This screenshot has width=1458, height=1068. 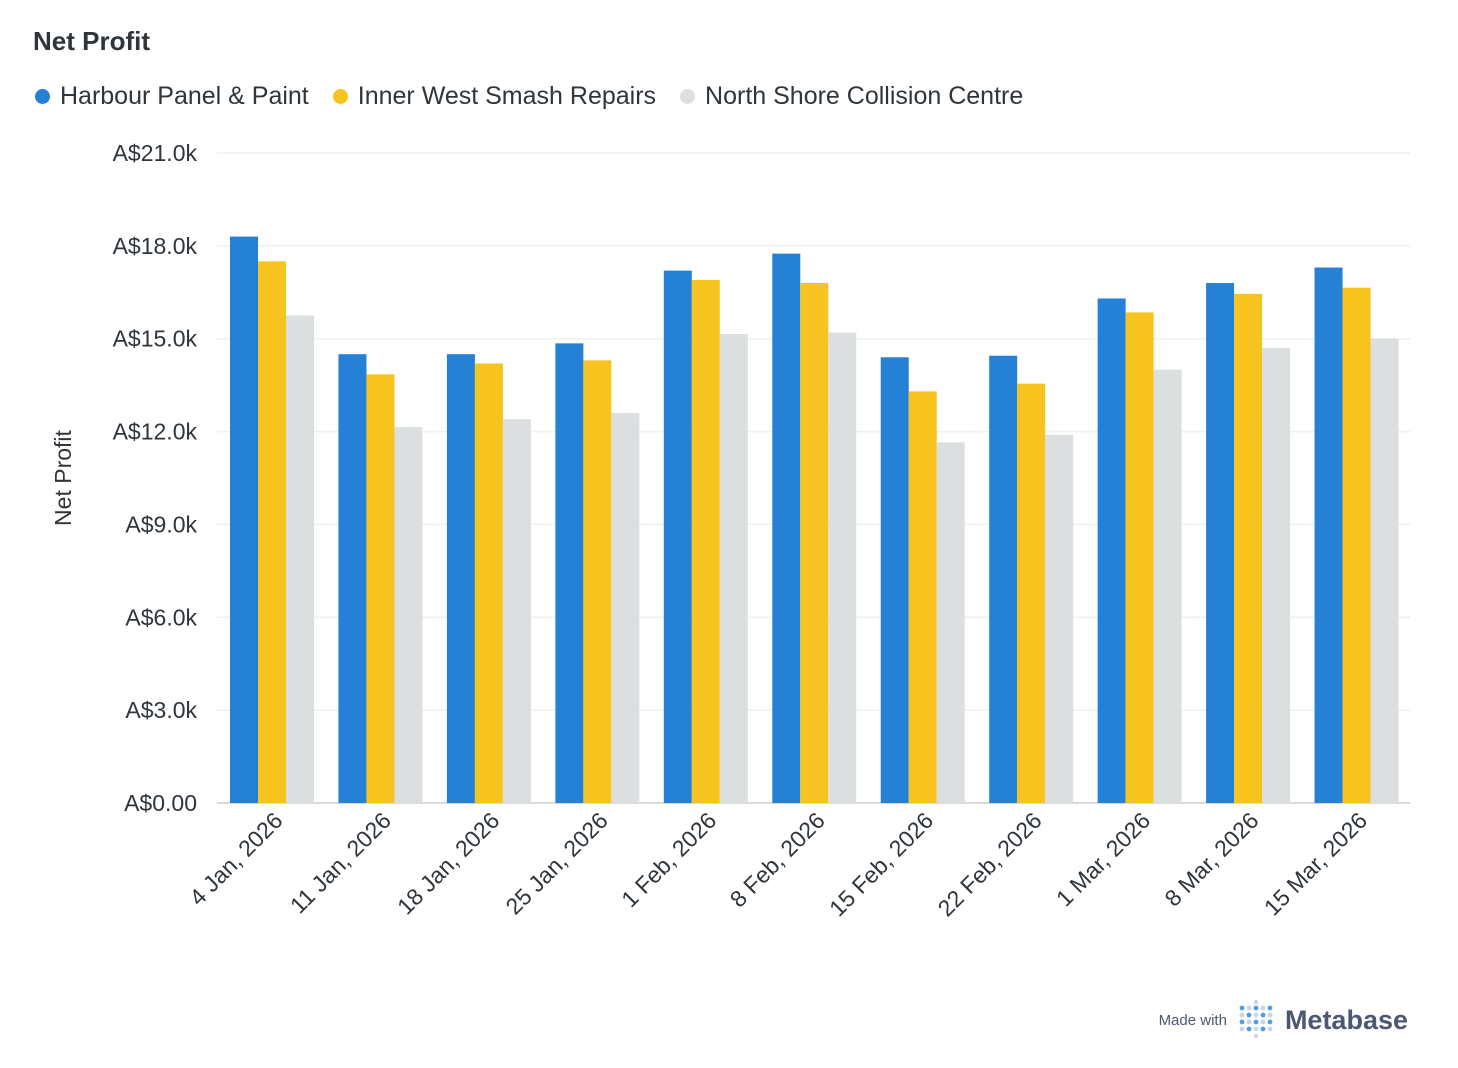 I want to click on legend-item: Harbour Panel & Paint, so click(x=172, y=96).